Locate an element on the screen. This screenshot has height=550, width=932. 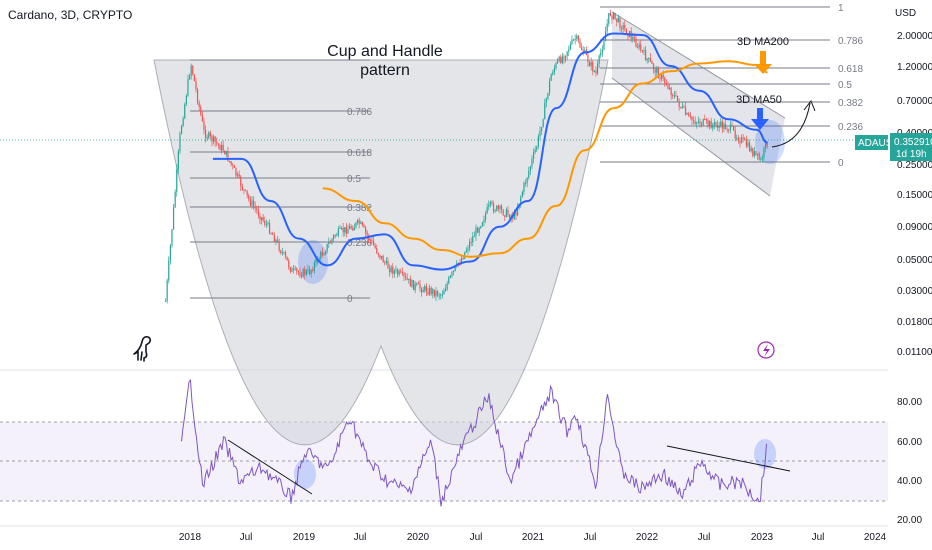
projection-arrowhead is located at coordinates (809, 106).